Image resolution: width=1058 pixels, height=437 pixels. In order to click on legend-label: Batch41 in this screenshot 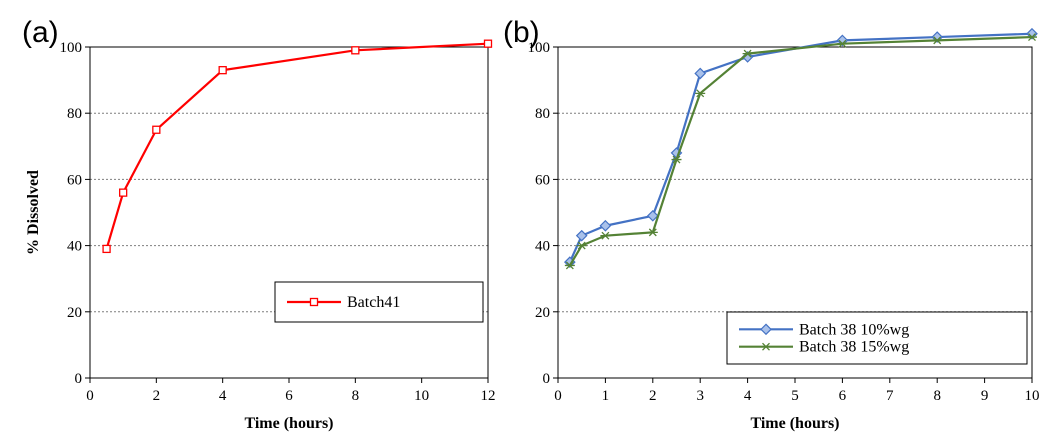, I will do `click(373, 302)`.